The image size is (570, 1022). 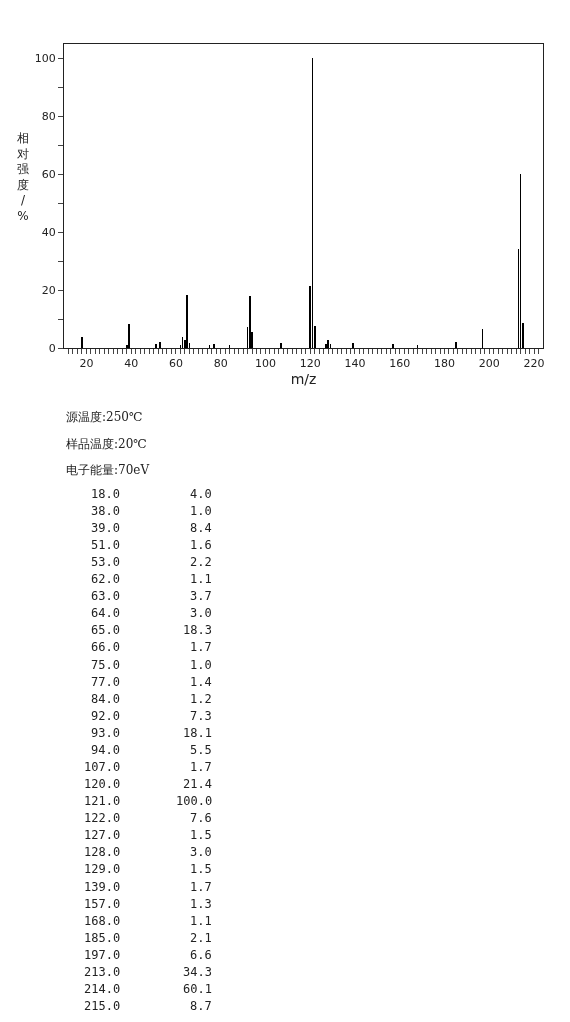 What do you see at coordinates (104, 417) in the screenshot?
I see `text: 源温度:250℃` at bounding box center [104, 417].